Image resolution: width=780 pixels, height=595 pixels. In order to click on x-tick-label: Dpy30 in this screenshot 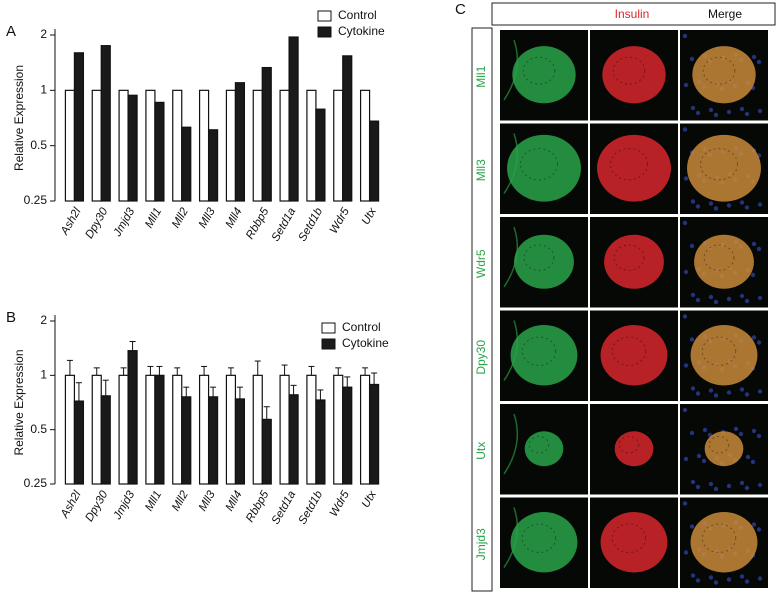, I will do `click(96, 505)`.